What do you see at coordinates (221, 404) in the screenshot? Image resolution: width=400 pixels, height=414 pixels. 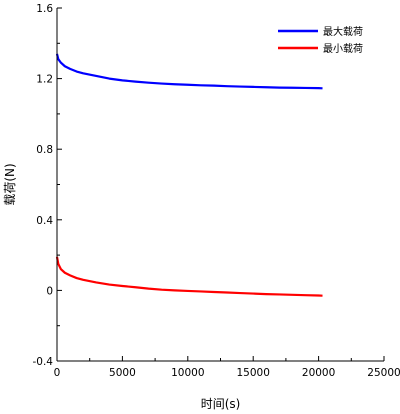 I see `x-axis-title: 时间(s)` at bounding box center [221, 404].